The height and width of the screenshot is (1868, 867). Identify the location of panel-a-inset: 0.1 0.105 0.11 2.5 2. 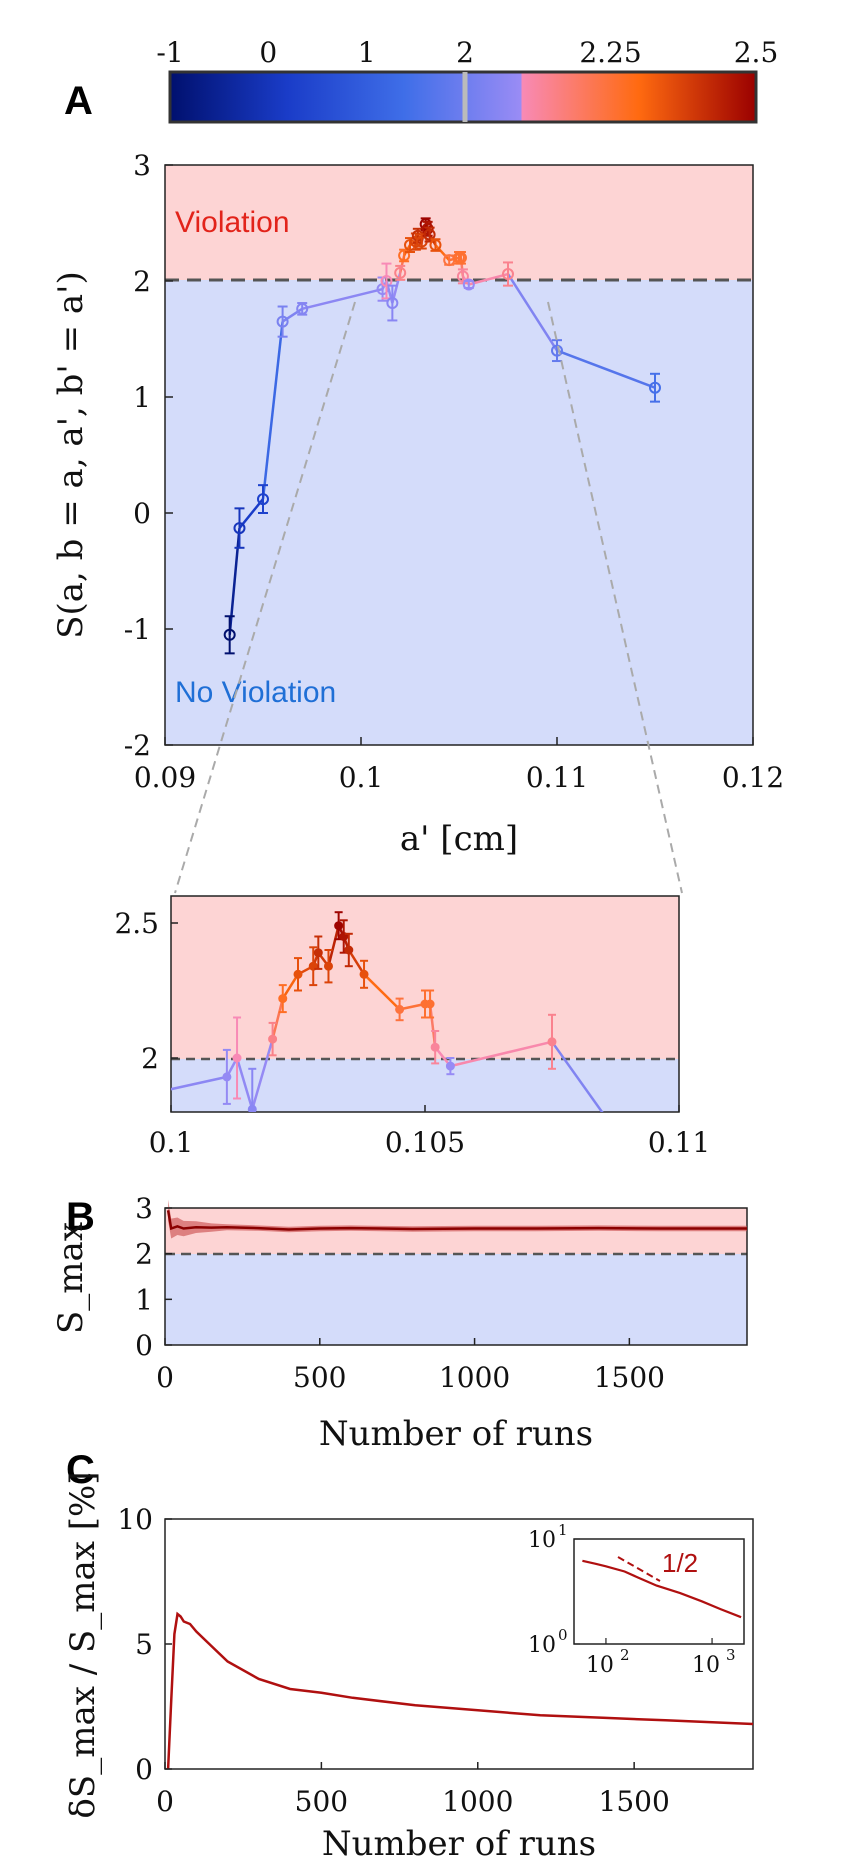
(355, 1027).